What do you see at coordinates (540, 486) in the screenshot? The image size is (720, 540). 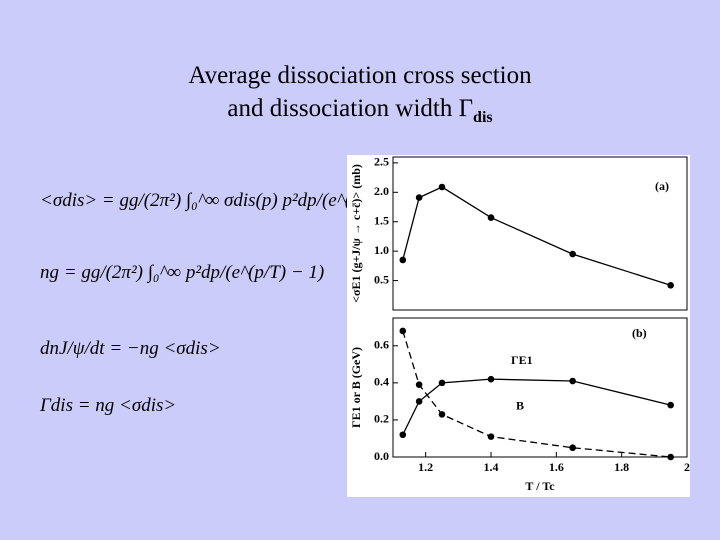 I see `x-axis-label: T / Tc` at bounding box center [540, 486].